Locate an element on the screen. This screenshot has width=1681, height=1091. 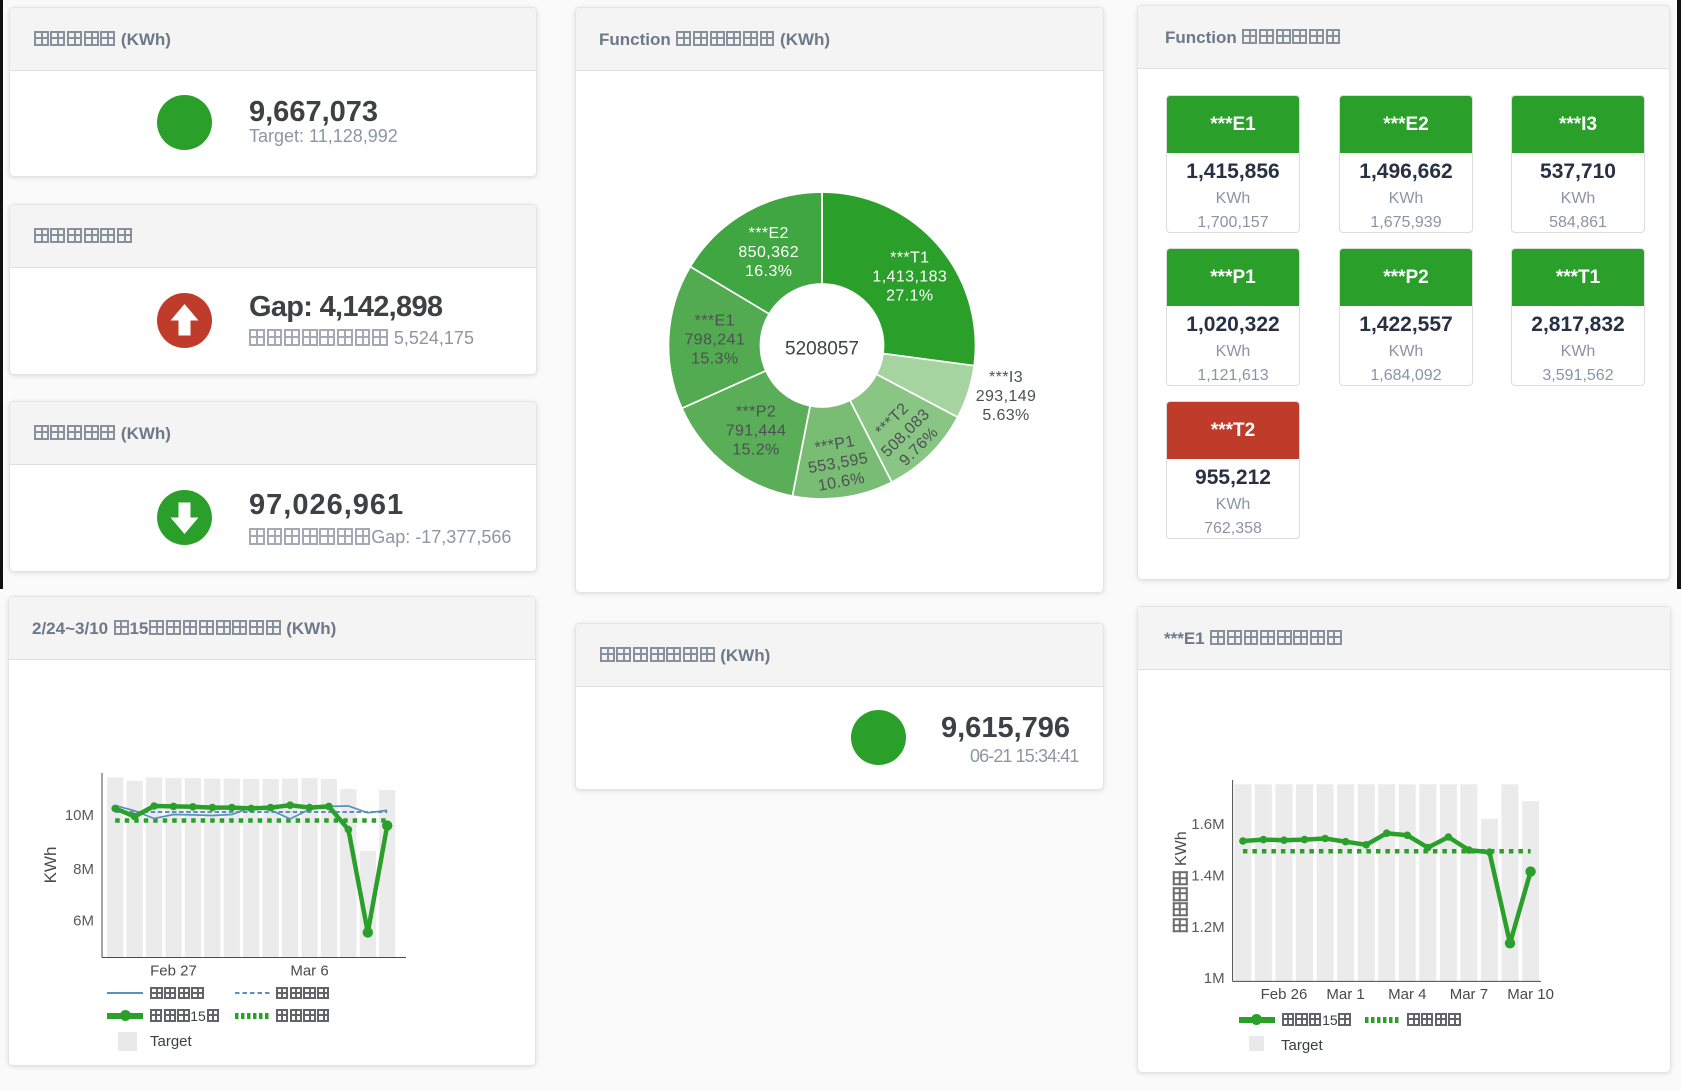
svg-text: 1,413,183 is located at coordinates (909, 276).